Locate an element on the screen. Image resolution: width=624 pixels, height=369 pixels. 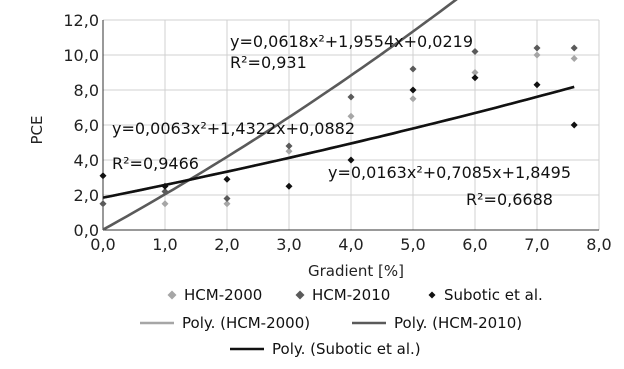
y-tick-label: 8,0 is located at coordinates (86, 90).